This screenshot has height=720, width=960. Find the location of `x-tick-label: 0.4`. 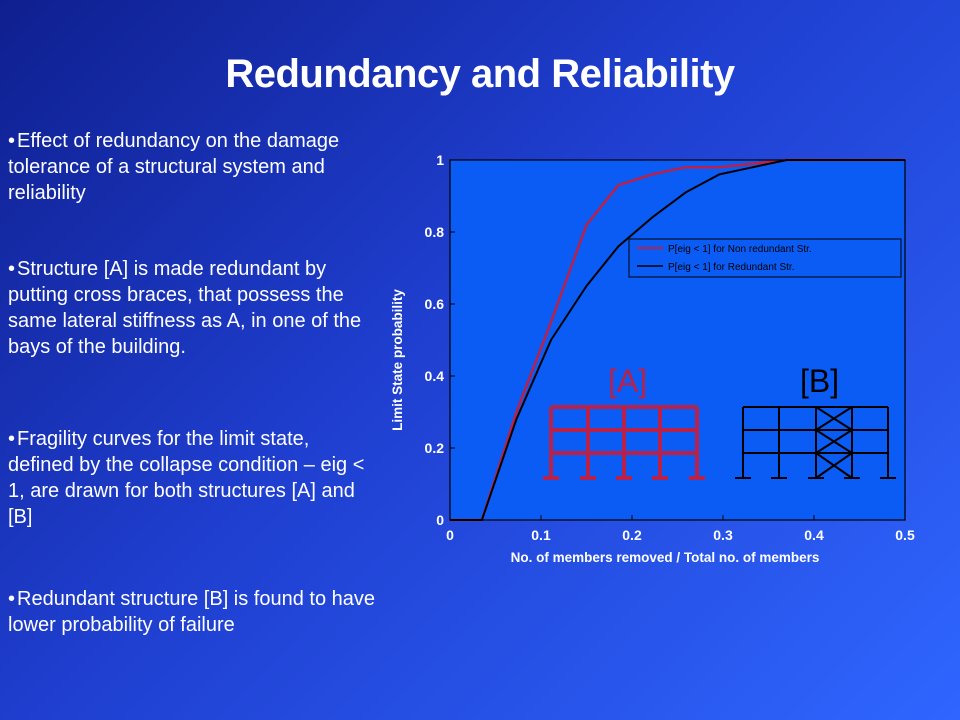

x-tick-label: 0.4 is located at coordinates (814, 535).